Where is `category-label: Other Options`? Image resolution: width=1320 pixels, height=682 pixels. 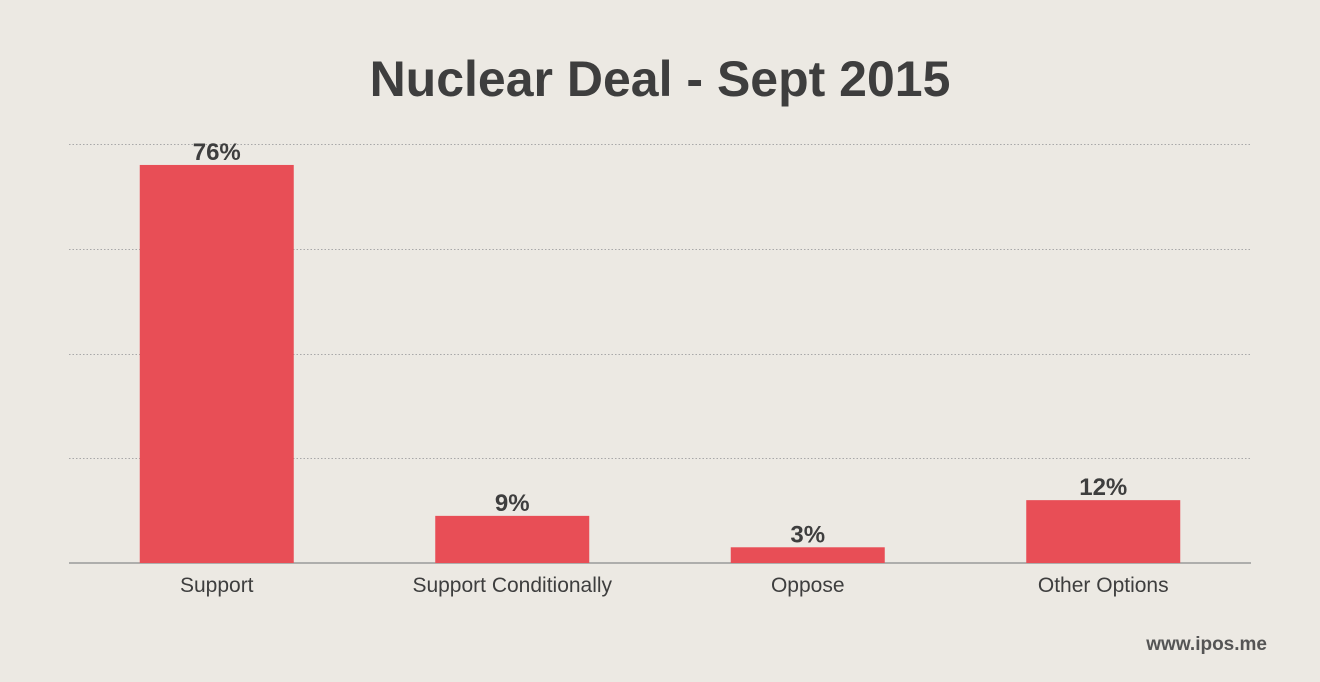 category-label: Other Options is located at coordinates (1103, 585).